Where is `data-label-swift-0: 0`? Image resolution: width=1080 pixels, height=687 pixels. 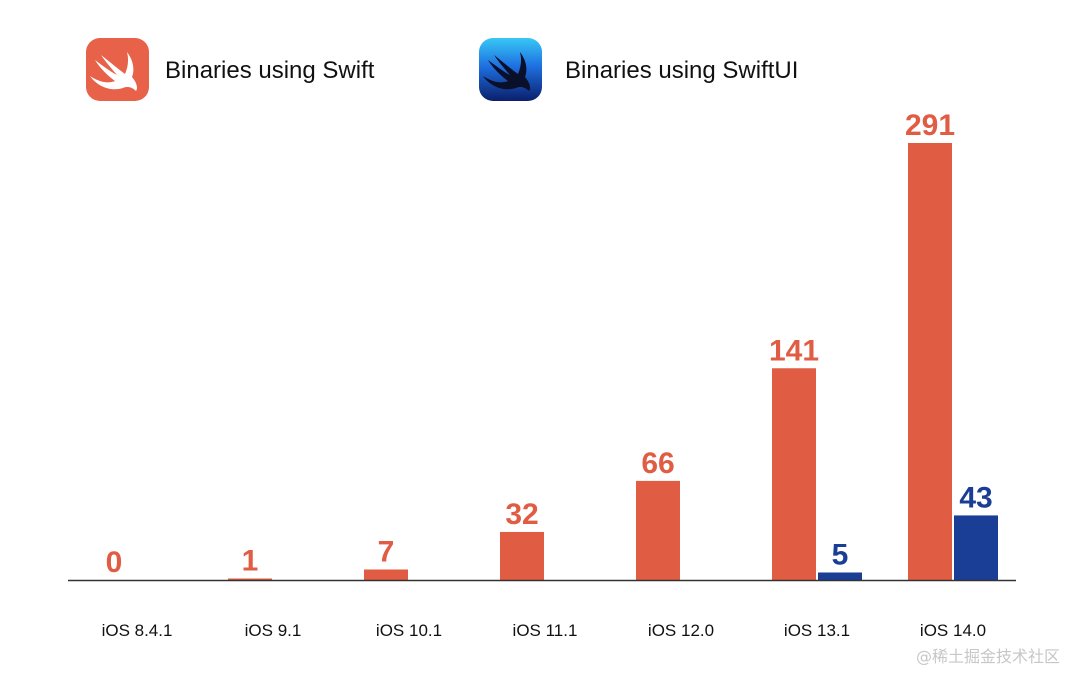 data-label-swift-0: 0 is located at coordinates (114, 562).